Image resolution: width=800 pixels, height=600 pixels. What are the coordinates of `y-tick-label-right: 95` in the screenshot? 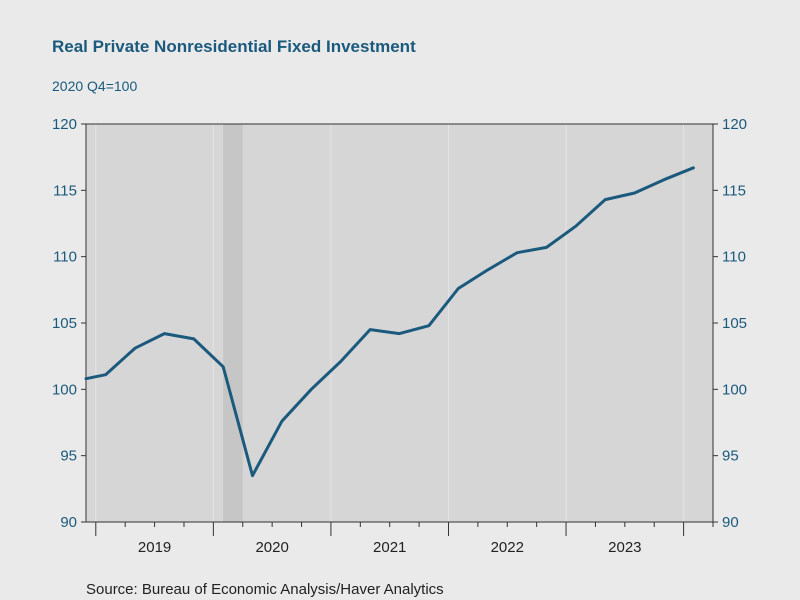 It's located at (730, 456).